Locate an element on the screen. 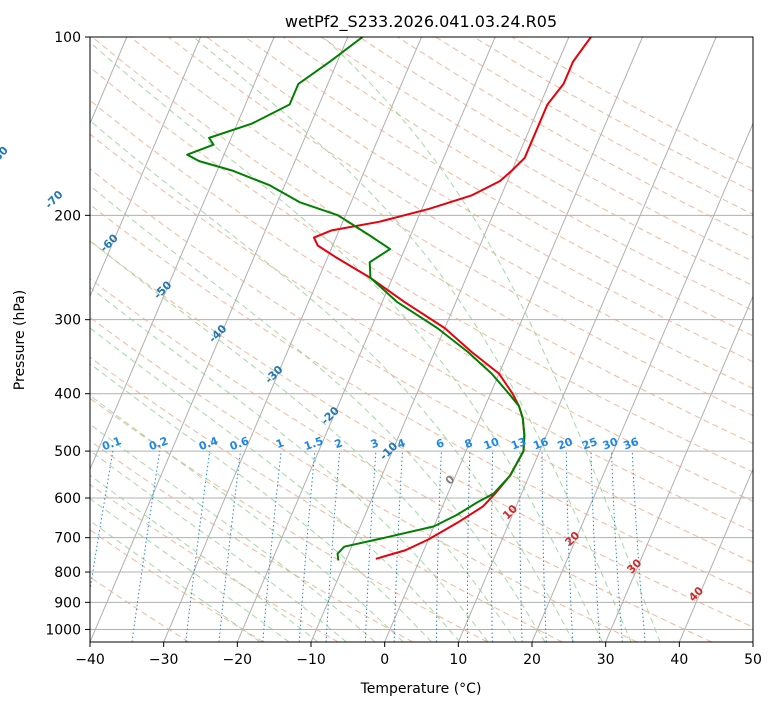  y-tick-label: 500 is located at coordinates (67, 452).